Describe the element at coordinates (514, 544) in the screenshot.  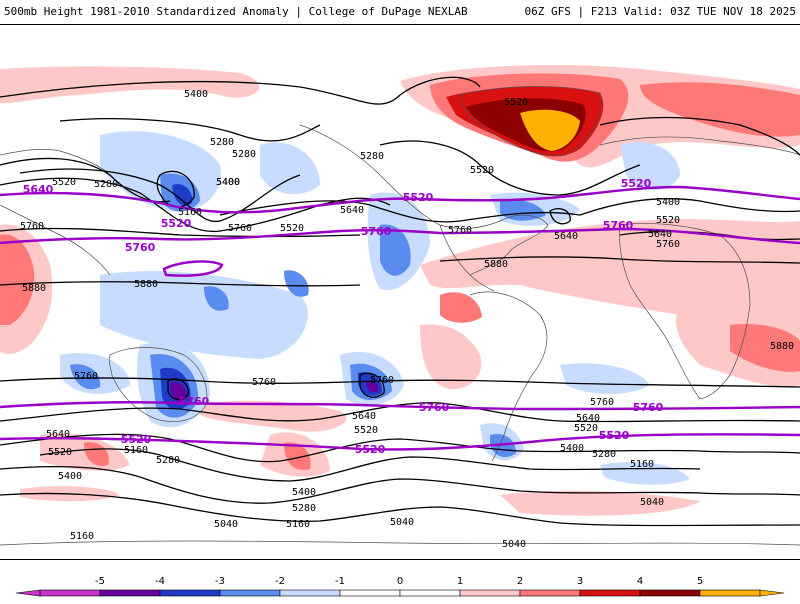
I see `label-5040-south-b: 5040` at that location.